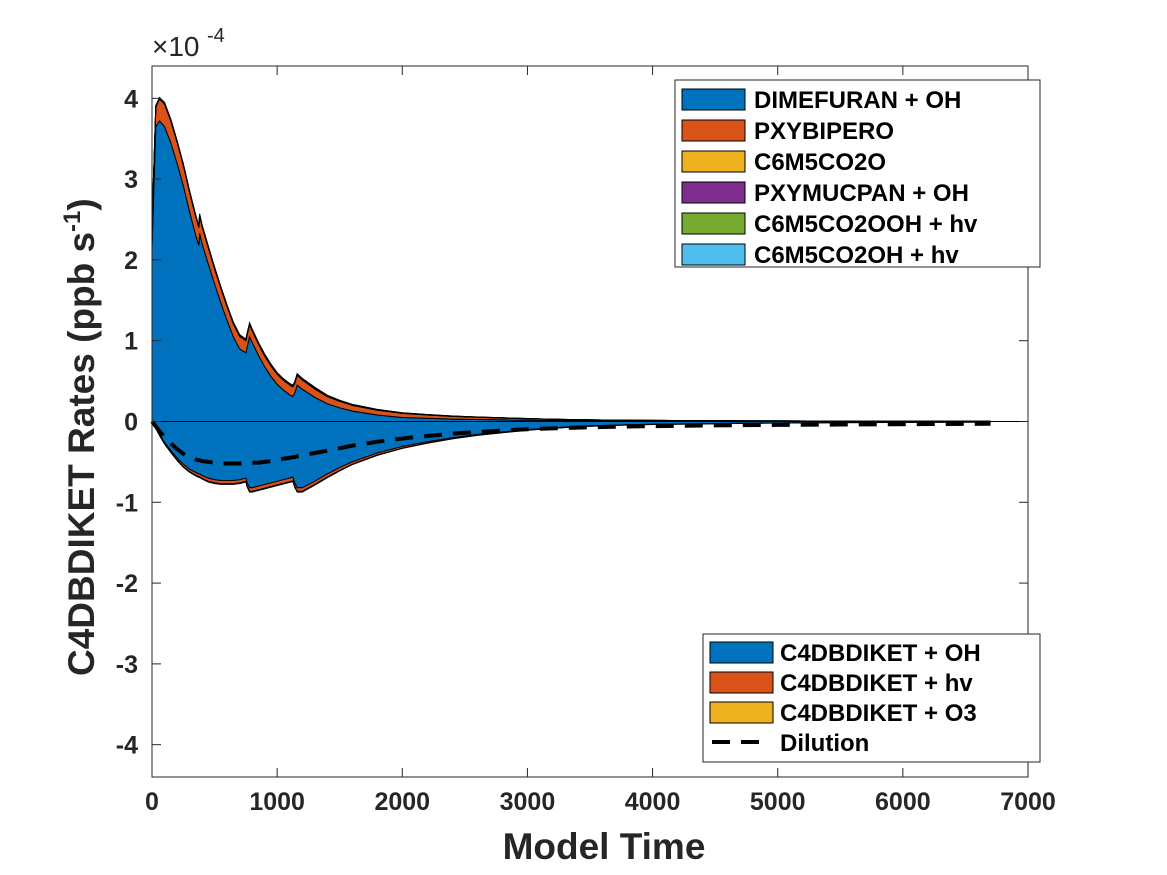  Describe the element at coordinates (402, 802) in the screenshot. I see `x-tick-label: 2000` at that location.